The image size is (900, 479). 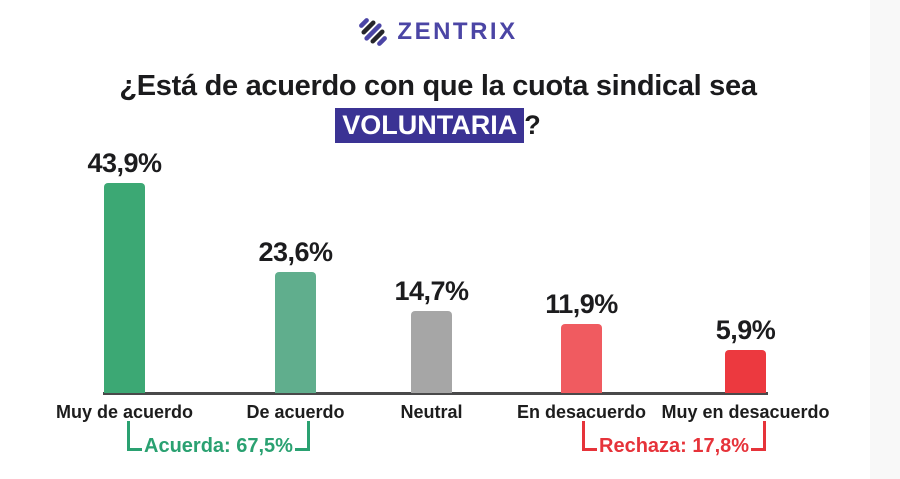 What do you see at coordinates (885, 239) in the screenshot?
I see `right-edge-strip` at bounding box center [885, 239].